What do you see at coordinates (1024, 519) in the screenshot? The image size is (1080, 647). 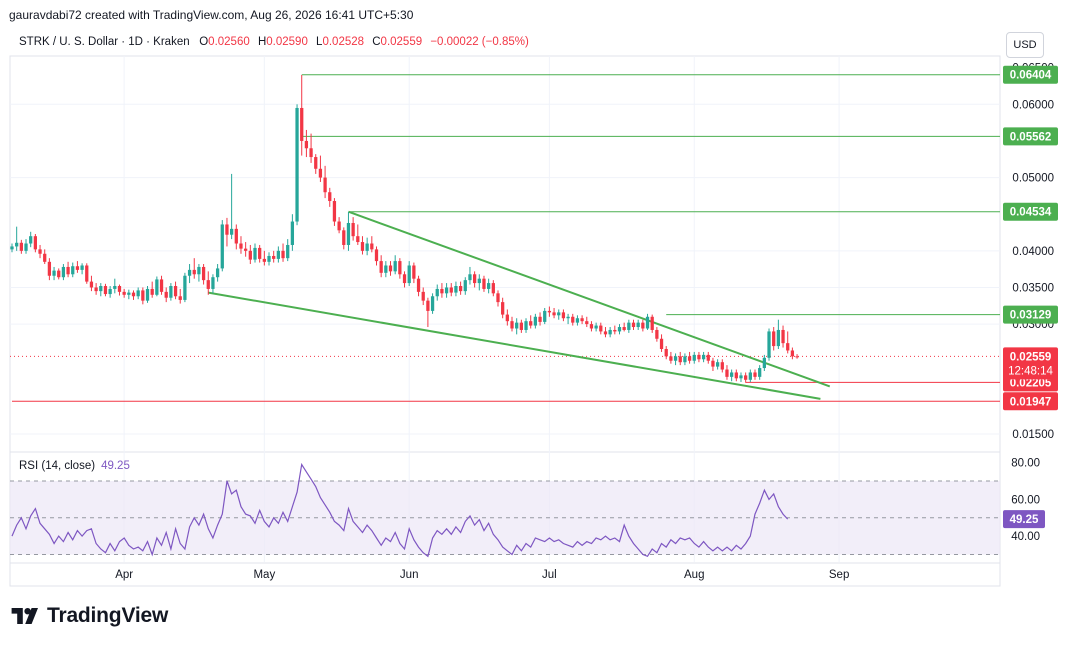 I see `rsi-value-tag` at bounding box center [1024, 519].